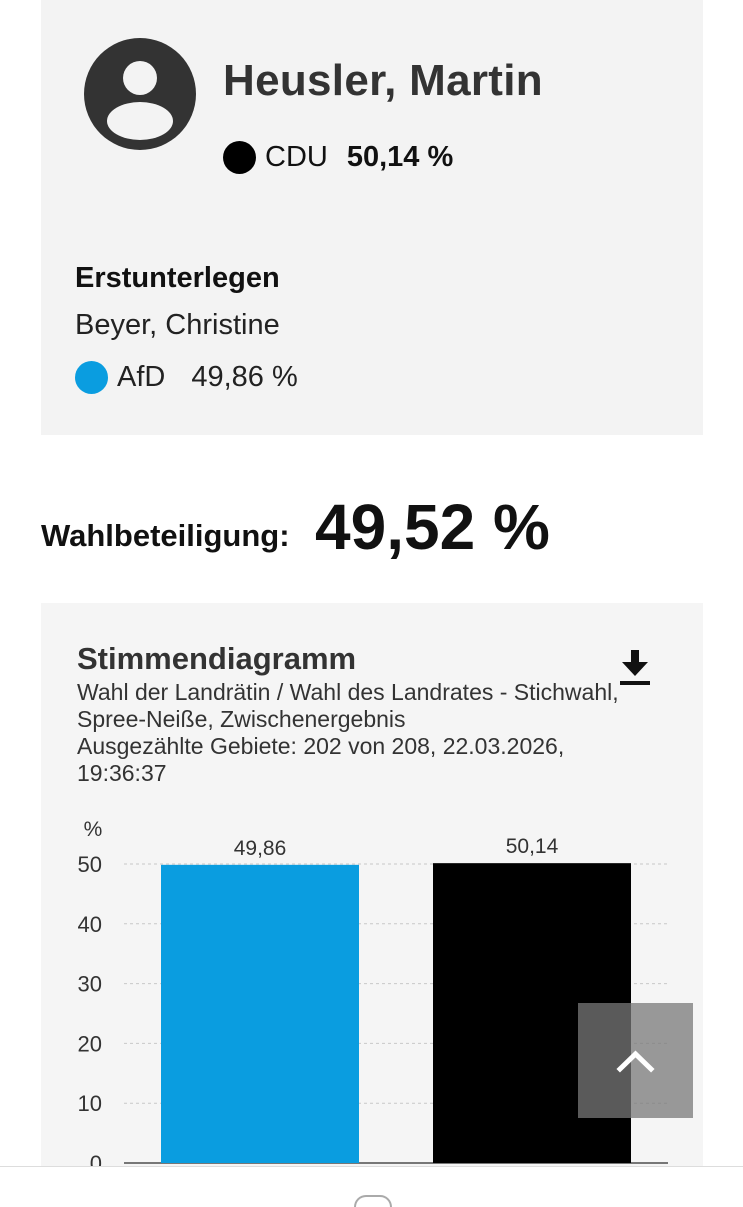 This screenshot has width=743, height=1207. What do you see at coordinates (90, 864) in the screenshot?
I see `y-tick-label: 50` at bounding box center [90, 864].